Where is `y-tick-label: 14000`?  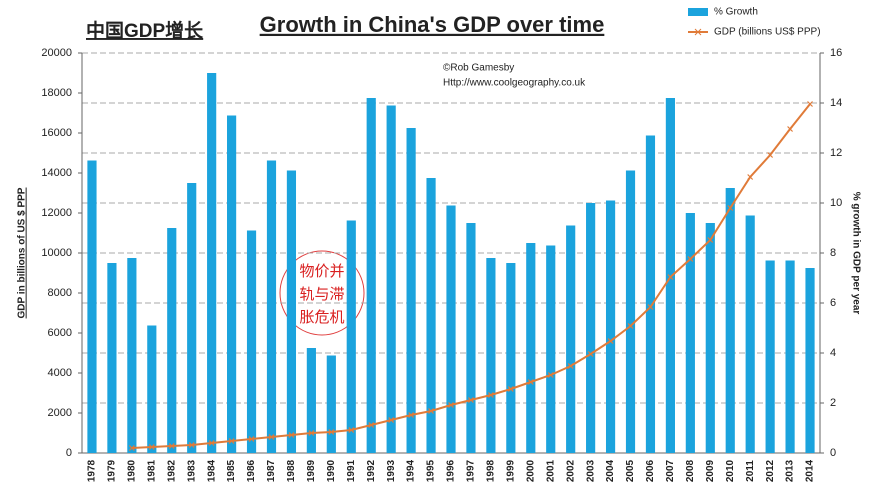
y-tick-label: 14000 is located at coordinates (56, 173).